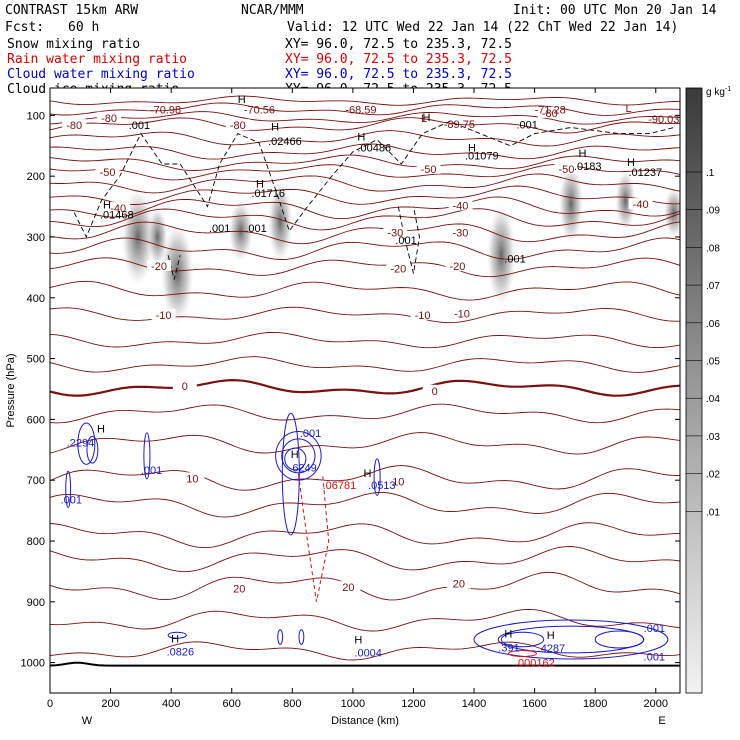  What do you see at coordinates (395, 234) in the screenshot?
I see `temperature-label: -30` at bounding box center [395, 234].